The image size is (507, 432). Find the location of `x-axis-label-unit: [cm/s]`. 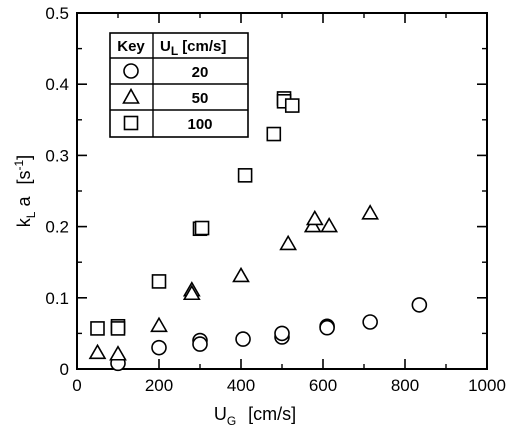

x-axis-label-unit: [cm/s] is located at coordinates (272, 414).